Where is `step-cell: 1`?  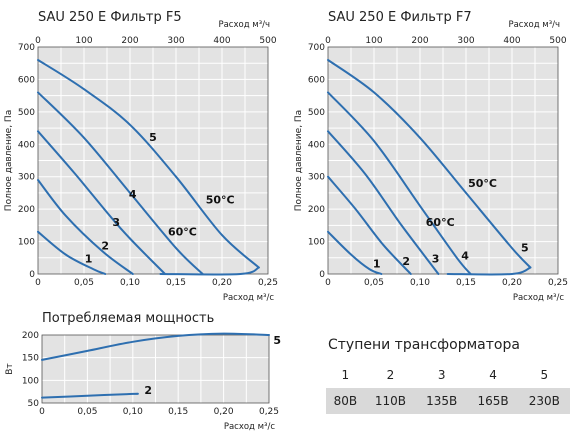
step-cell: 1 is located at coordinates (345, 375).